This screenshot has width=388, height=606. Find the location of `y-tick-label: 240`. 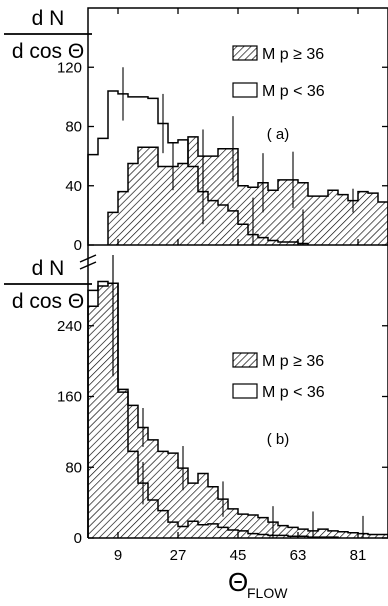

y-tick-label: 240 is located at coordinates (69, 326).